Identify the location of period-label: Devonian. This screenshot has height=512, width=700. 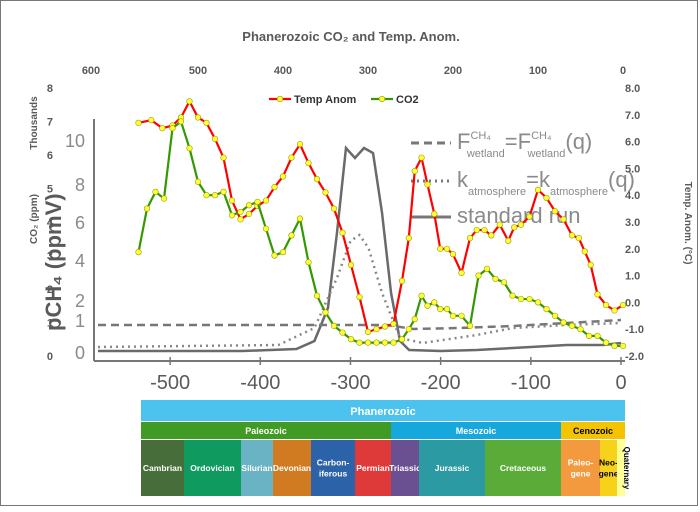
(292, 468).